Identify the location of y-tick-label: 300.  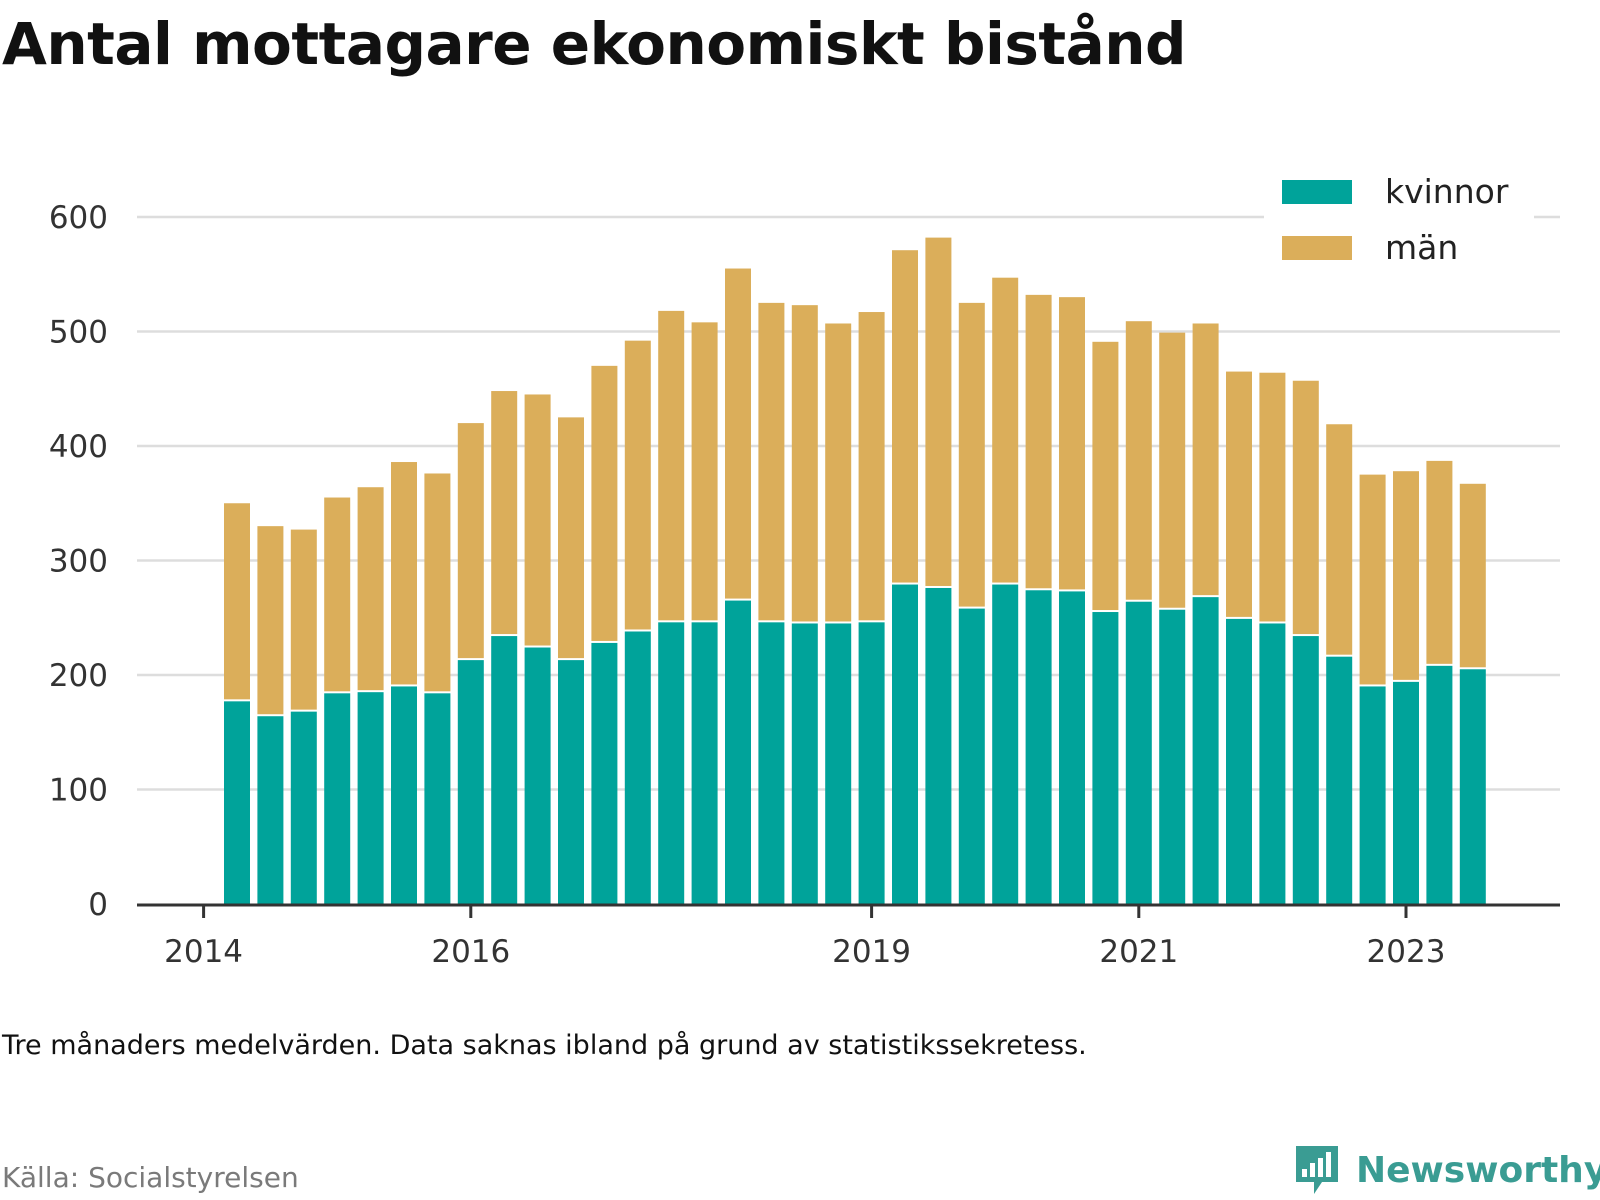
(78, 562).